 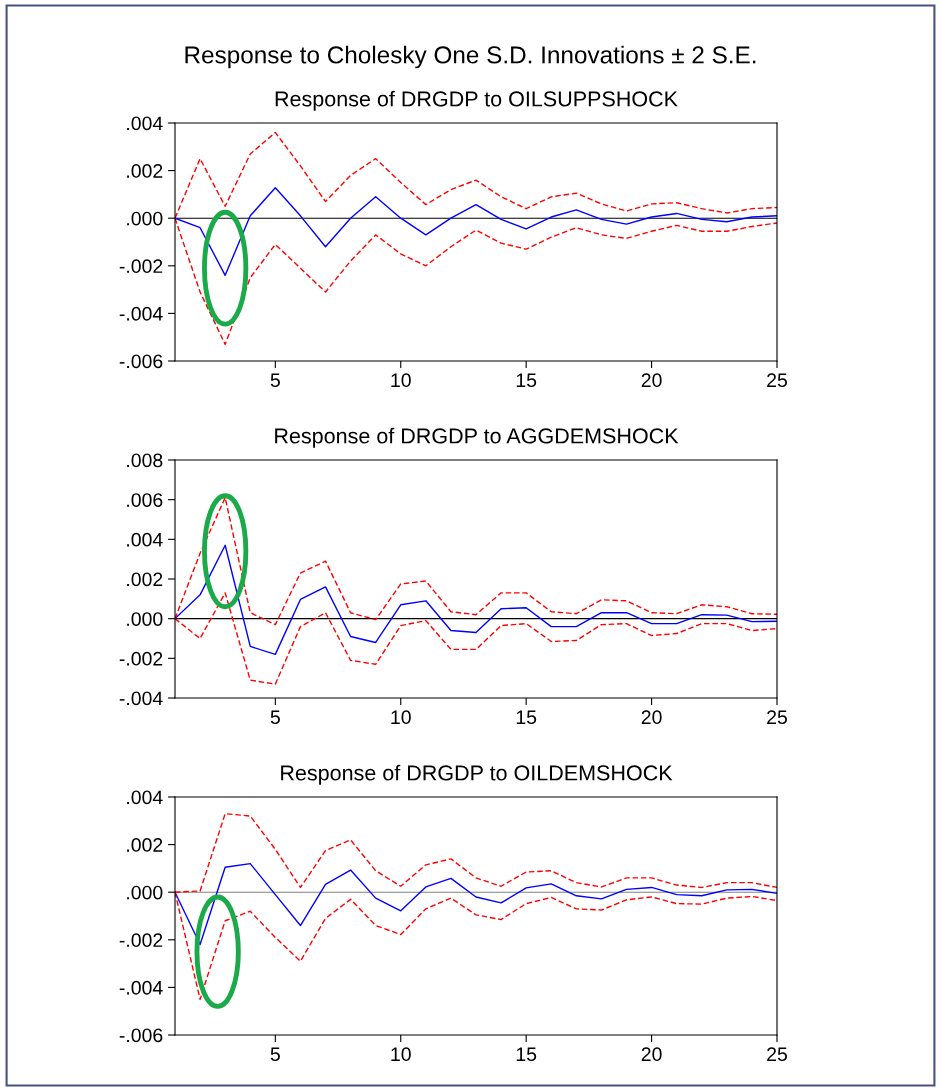 What do you see at coordinates (477, 774) in the screenshot?
I see `chart-title: Response of DRGDP to OILDEMSHOCK` at bounding box center [477, 774].